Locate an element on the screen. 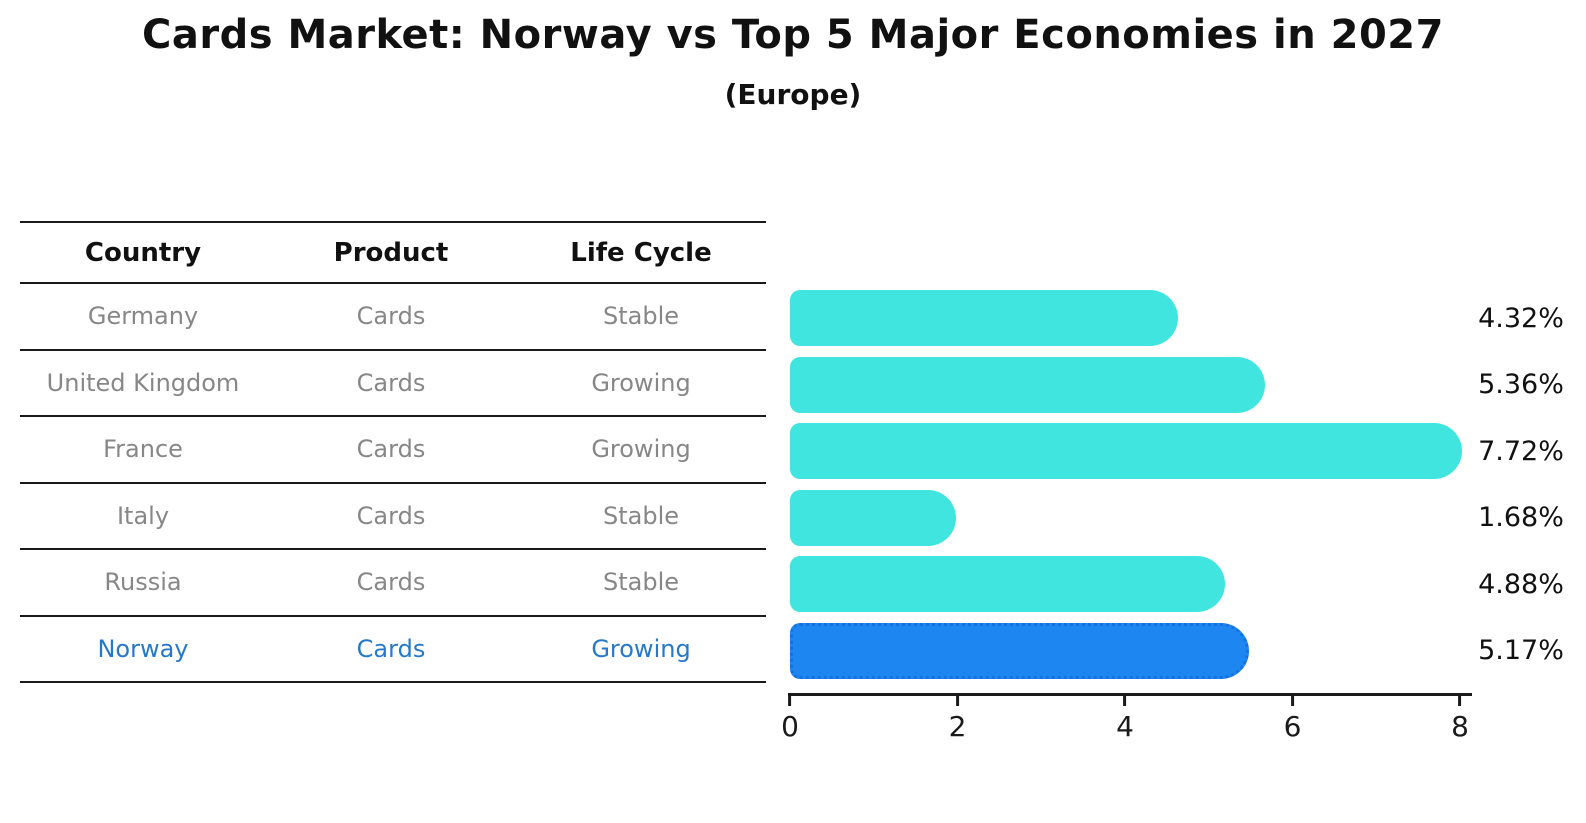 This screenshot has width=1586, height=823. value-label: 7.72% is located at coordinates (1521, 451).